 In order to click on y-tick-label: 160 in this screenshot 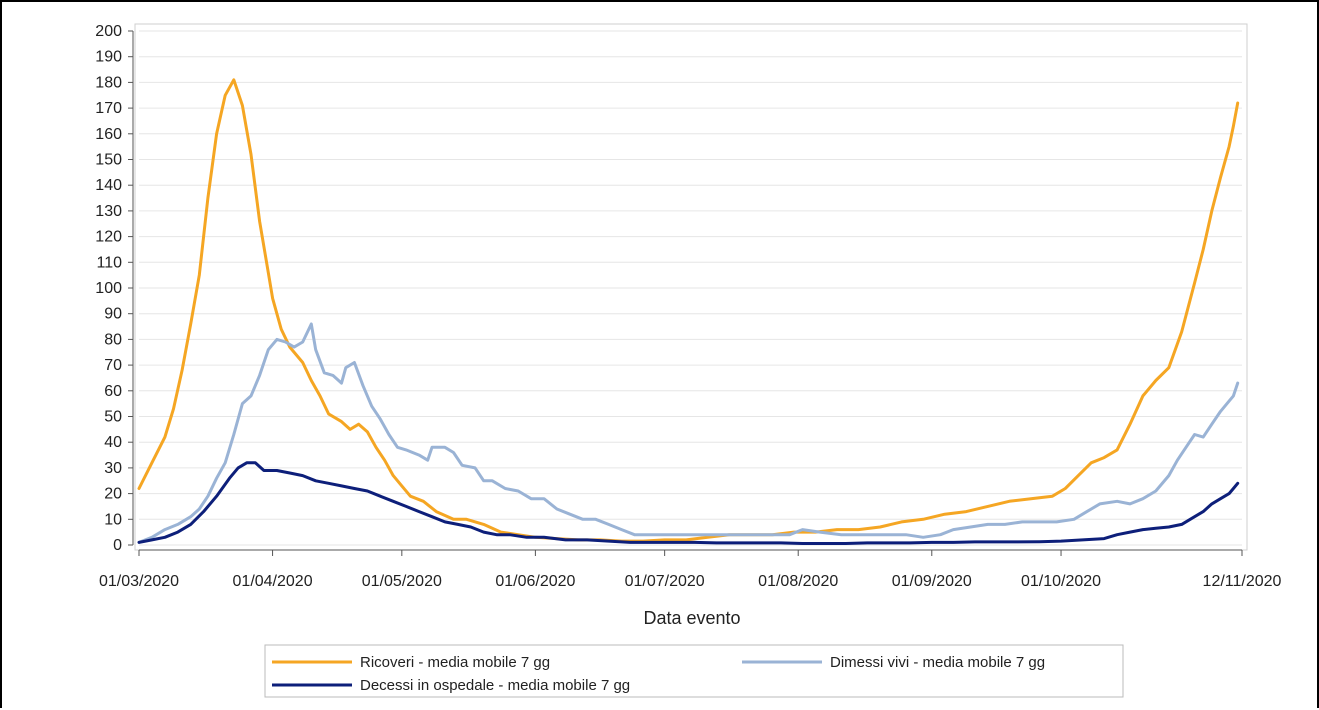, I will do `click(108, 134)`.